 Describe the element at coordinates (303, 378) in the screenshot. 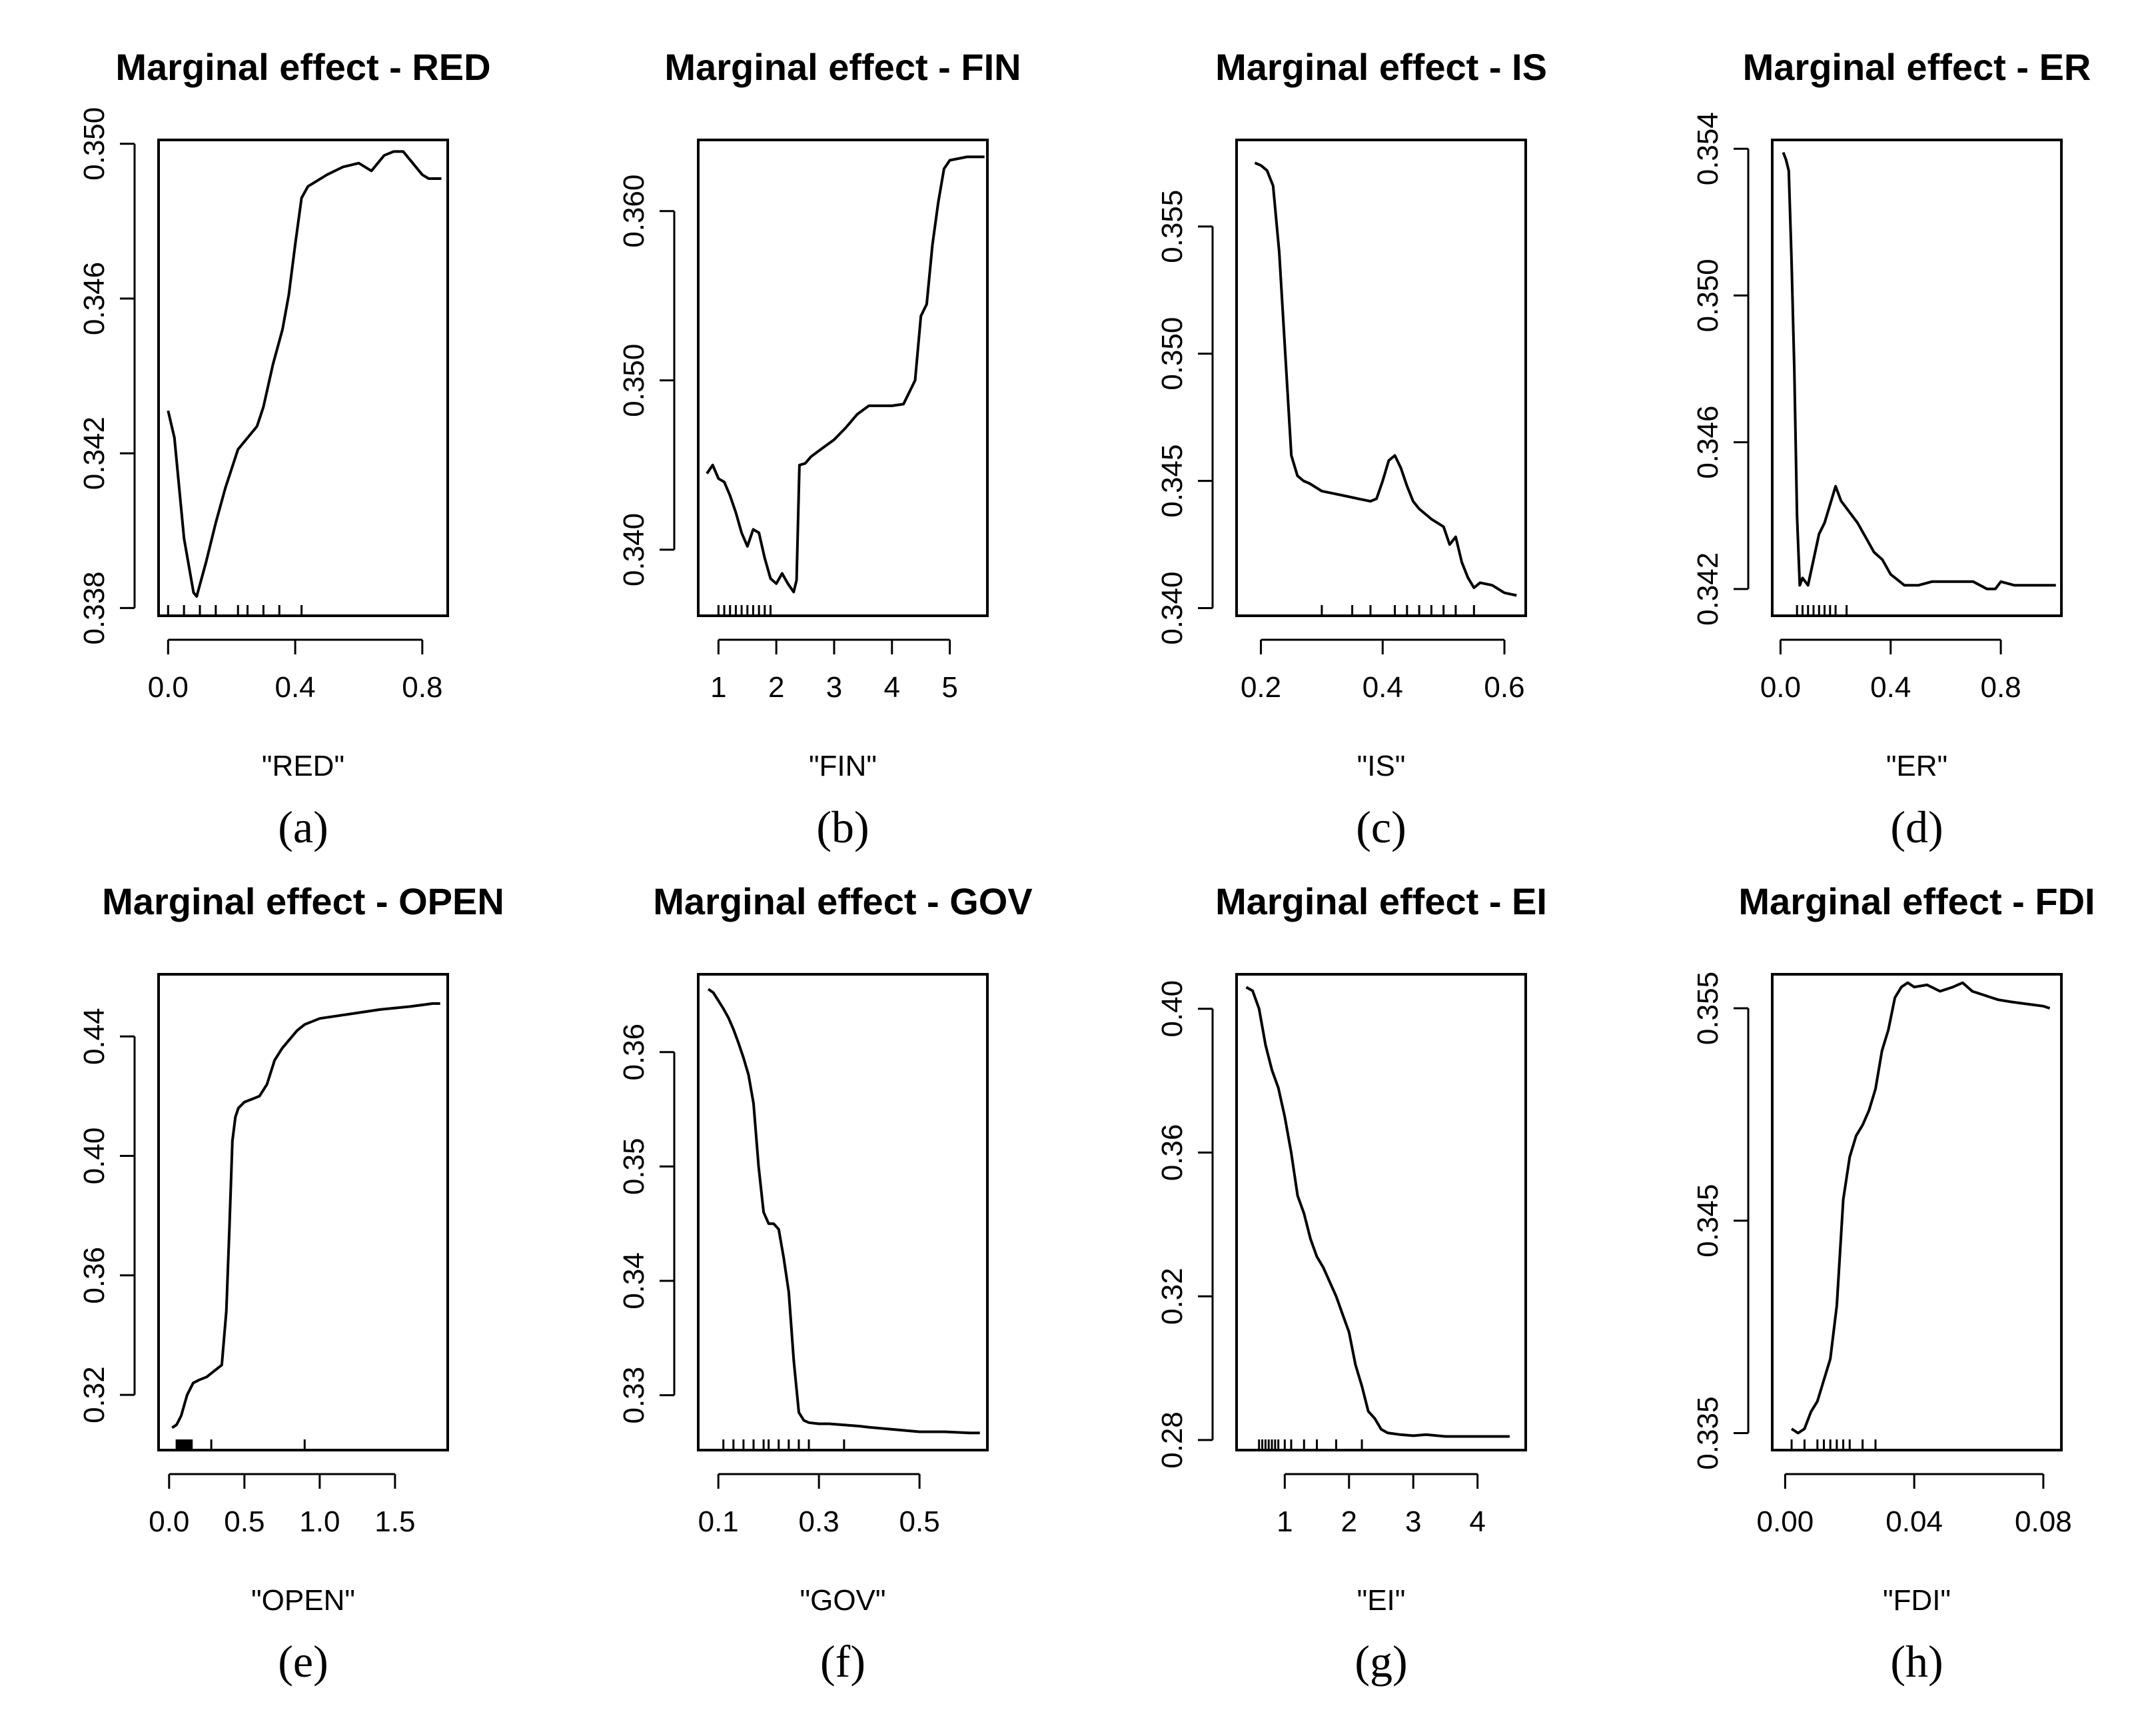

I see `panel-a-plot-frame` at that location.